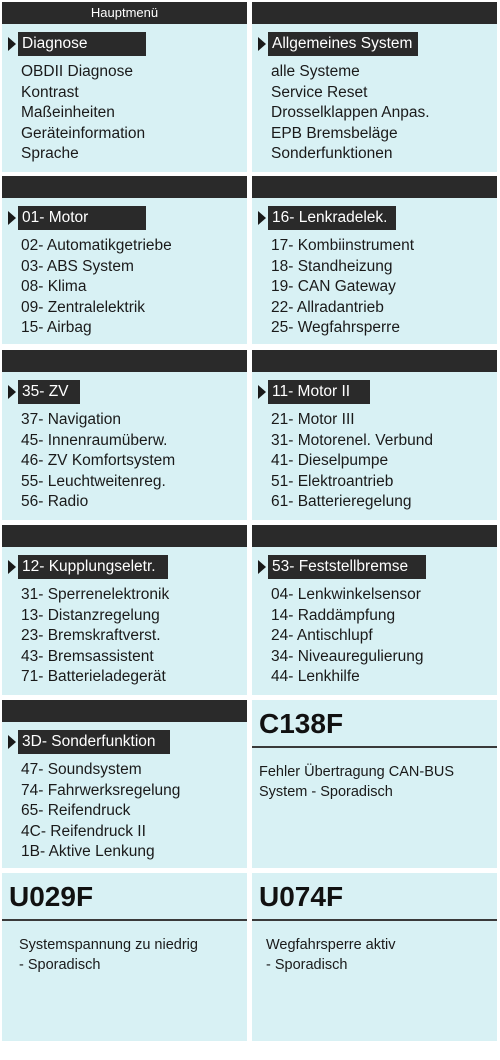 The height and width of the screenshot is (1060, 500). What do you see at coordinates (332, 481) in the screenshot?
I see `menu-item: 51- Elektroantrieb` at bounding box center [332, 481].